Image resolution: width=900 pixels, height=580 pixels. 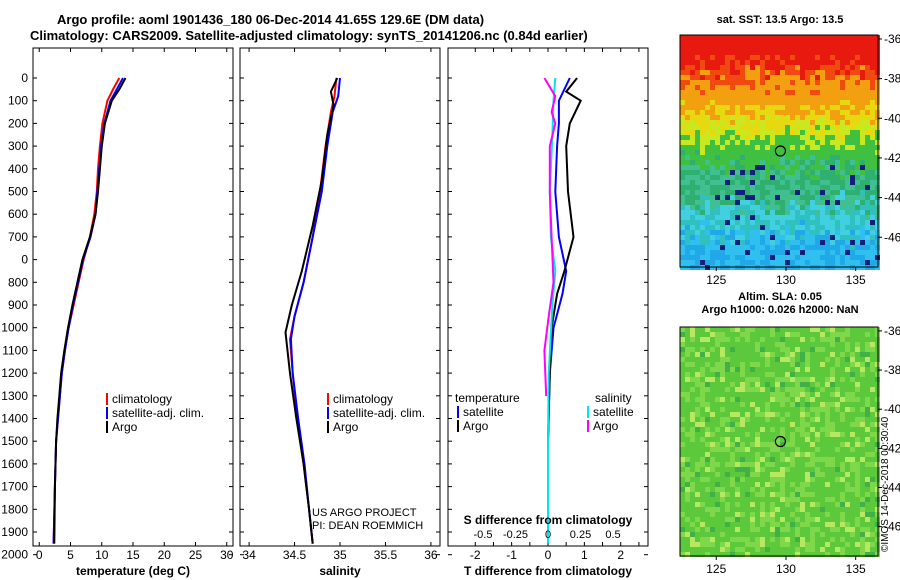 What do you see at coordinates (14, 419) in the screenshot?
I see `depth-tick-label: 1400` at bounding box center [14, 419].